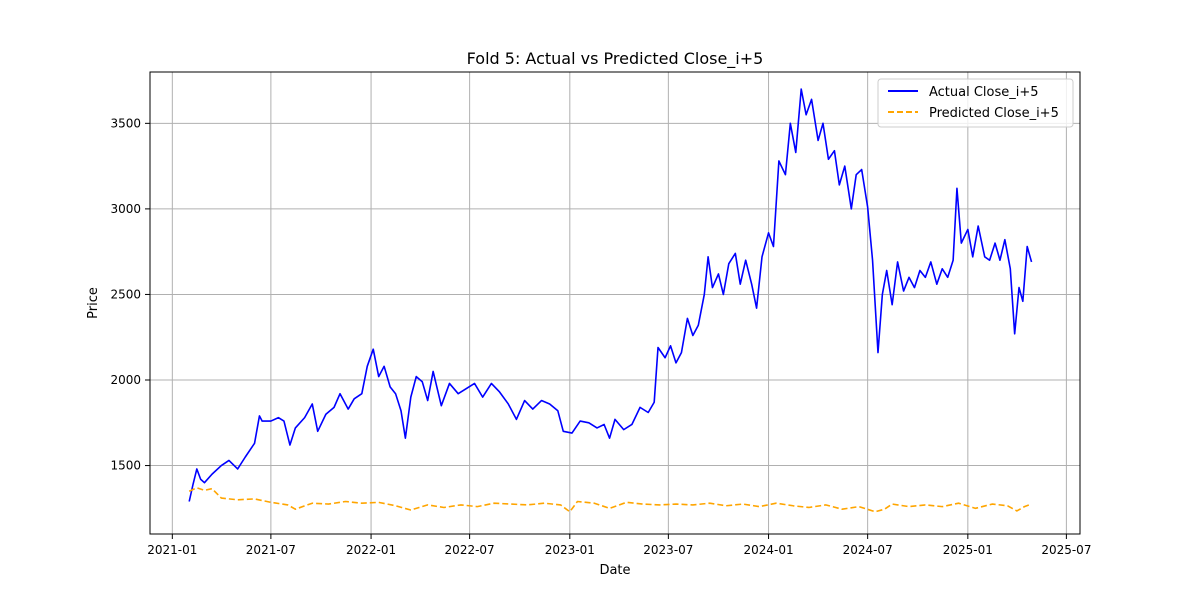 Image resolution: width=1200 pixels, height=600 pixels. What do you see at coordinates (271, 550) in the screenshot?
I see `x-tick-label: 2021-07` at bounding box center [271, 550].